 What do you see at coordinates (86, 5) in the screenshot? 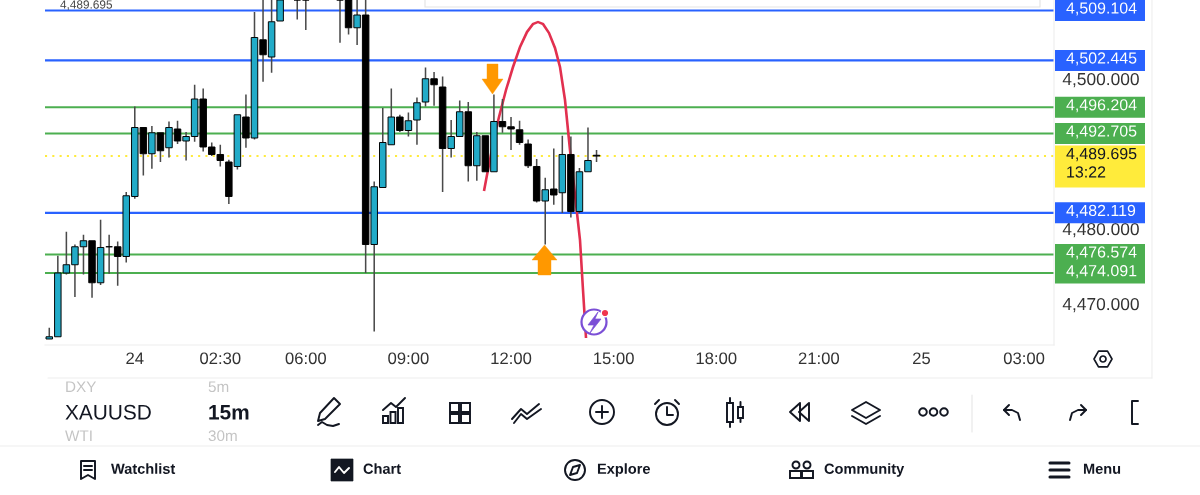
I see `annotation: 4,489.695` at bounding box center [86, 5].